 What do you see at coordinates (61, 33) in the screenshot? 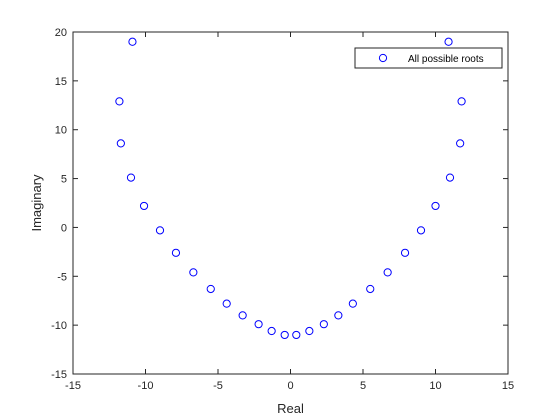
I see `y-tick-label: 20` at bounding box center [61, 33].